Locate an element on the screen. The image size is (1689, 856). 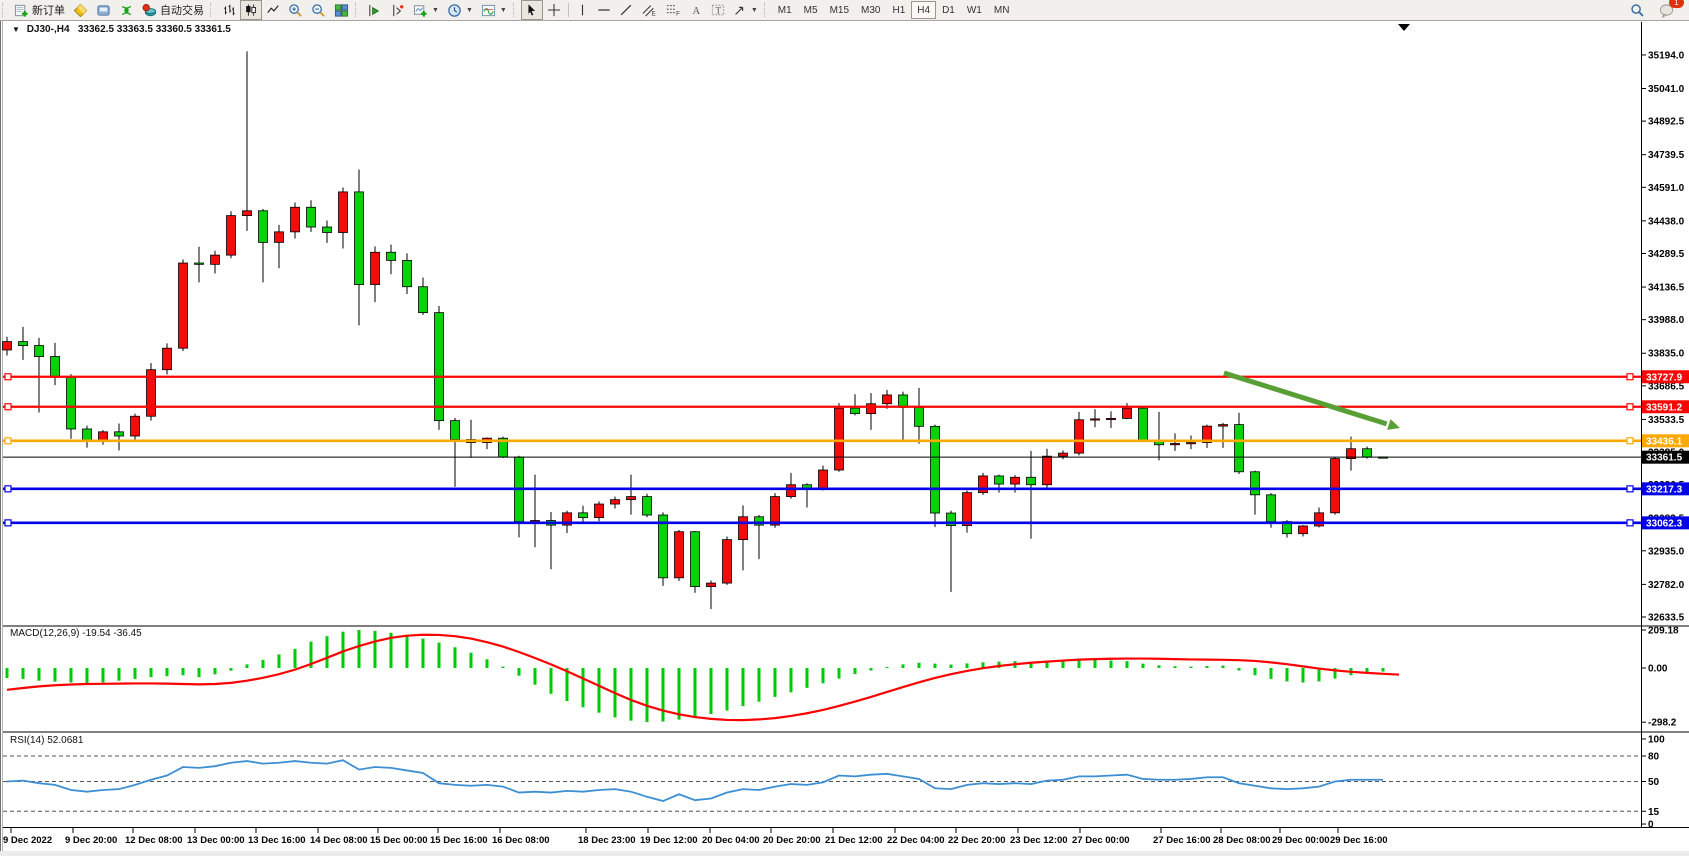
tile-windows-button is located at coordinates (341, 10).